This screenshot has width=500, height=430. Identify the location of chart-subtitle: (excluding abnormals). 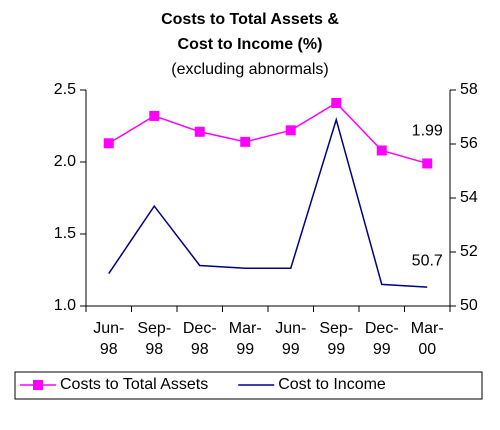
(249, 69).